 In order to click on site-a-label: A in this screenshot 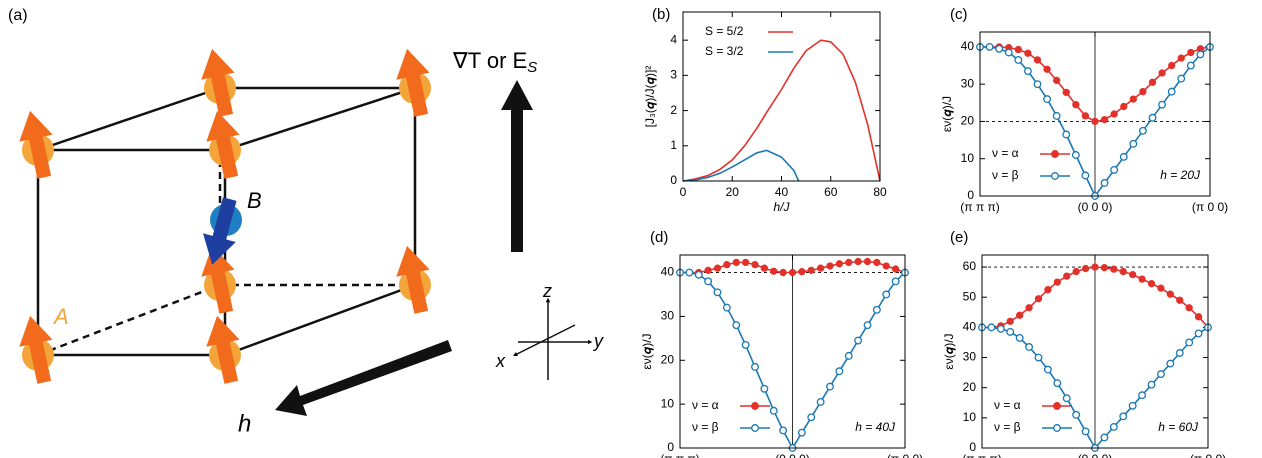, I will do `click(60, 316)`.